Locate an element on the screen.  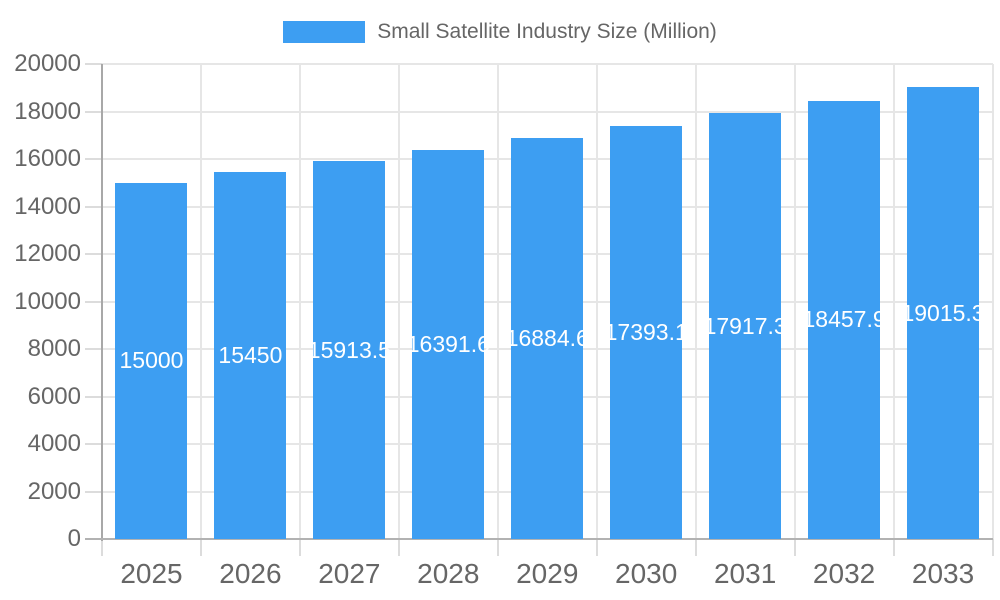
bar-value-label: 16391.6 is located at coordinates (448, 343).